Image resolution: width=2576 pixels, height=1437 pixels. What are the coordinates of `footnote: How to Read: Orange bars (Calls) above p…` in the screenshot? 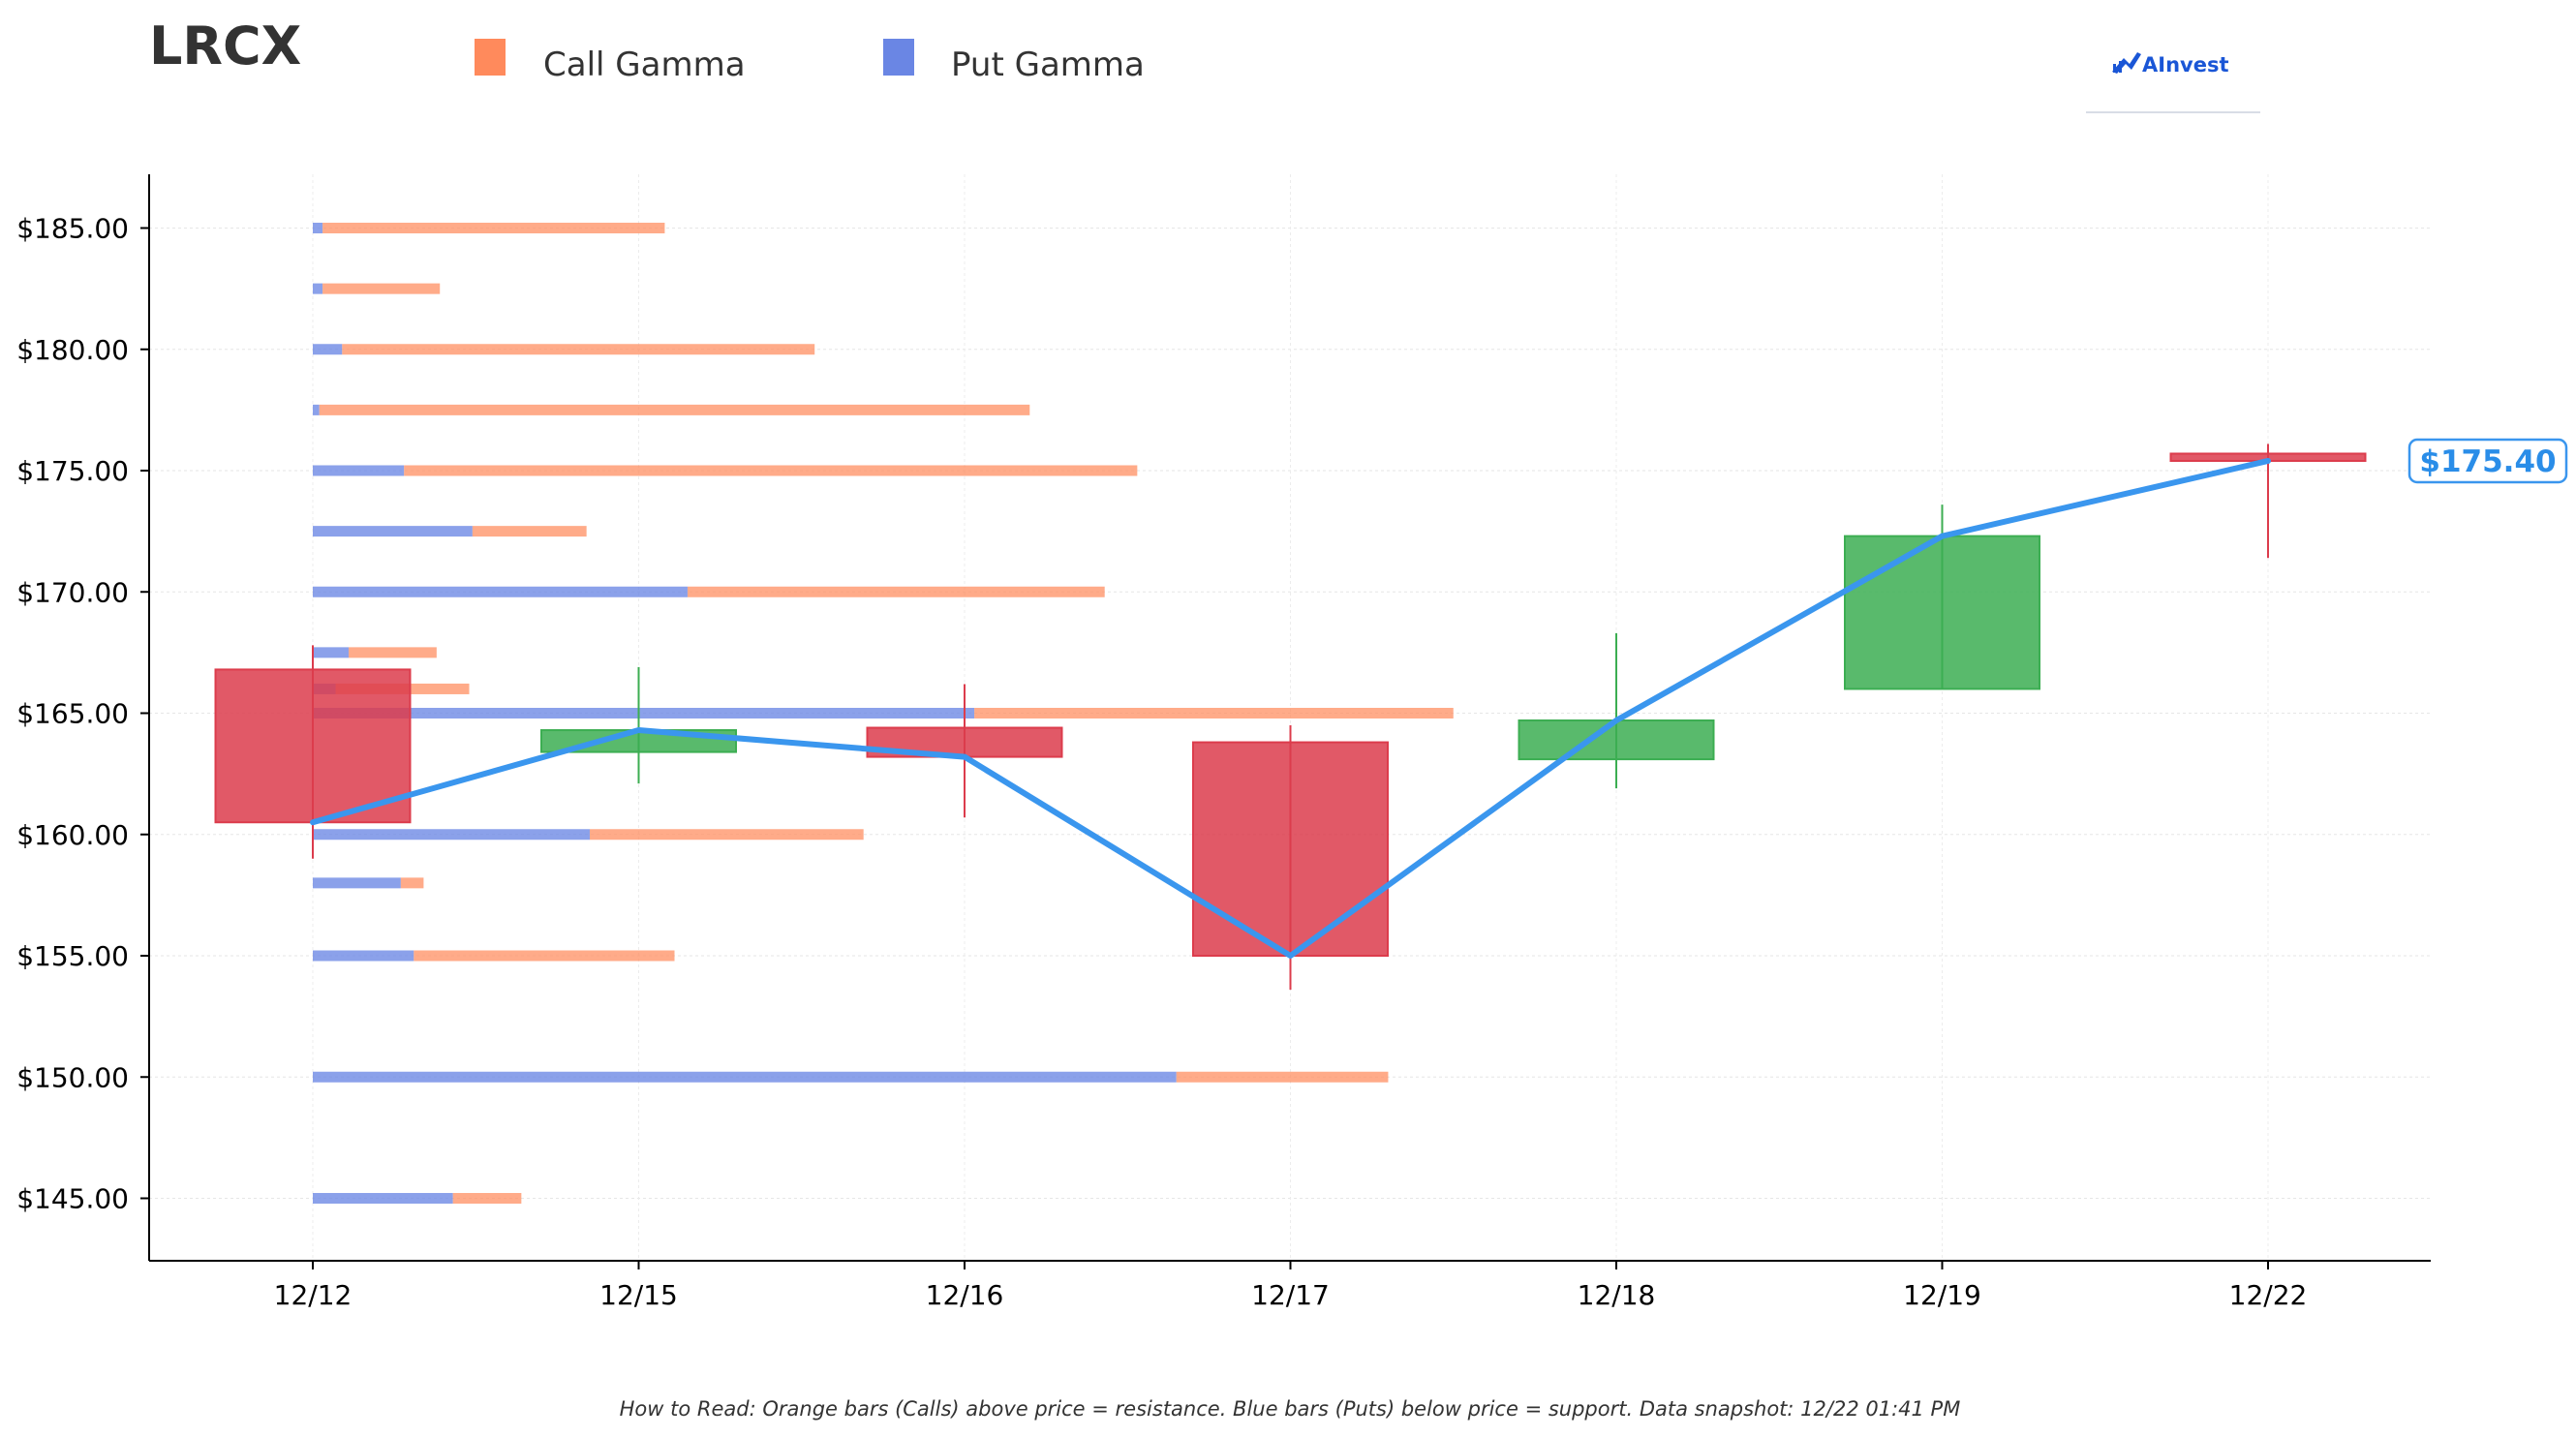 It's located at (1290, 1409).